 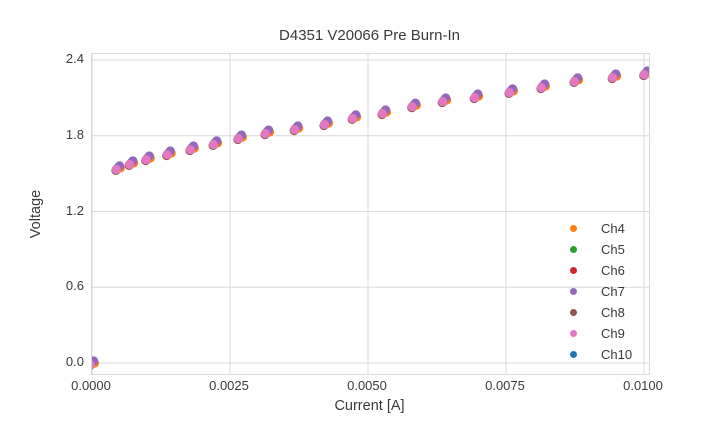 What do you see at coordinates (505, 385) in the screenshot?
I see `x-tick-label: 0.0075` at bounding box center [505, 385].